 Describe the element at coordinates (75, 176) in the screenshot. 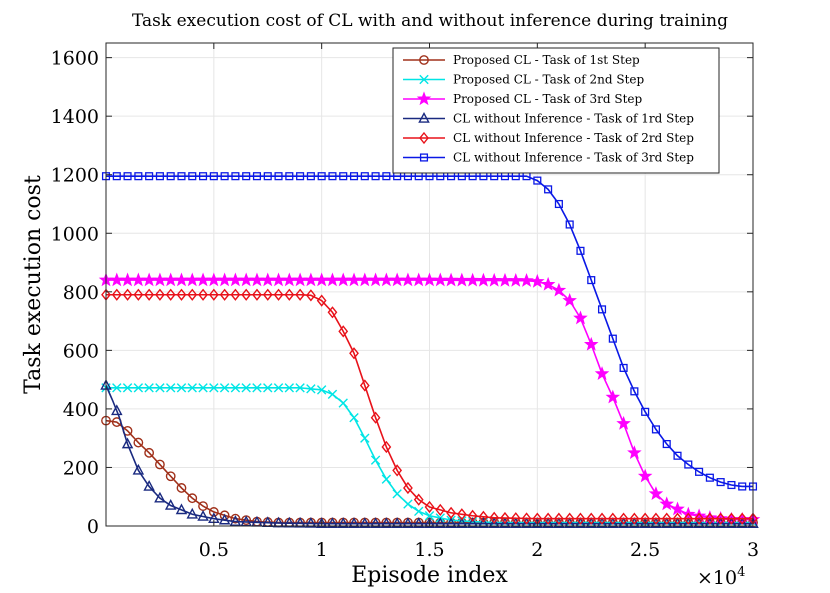

I see `y-tick-label: 1200` at that location.